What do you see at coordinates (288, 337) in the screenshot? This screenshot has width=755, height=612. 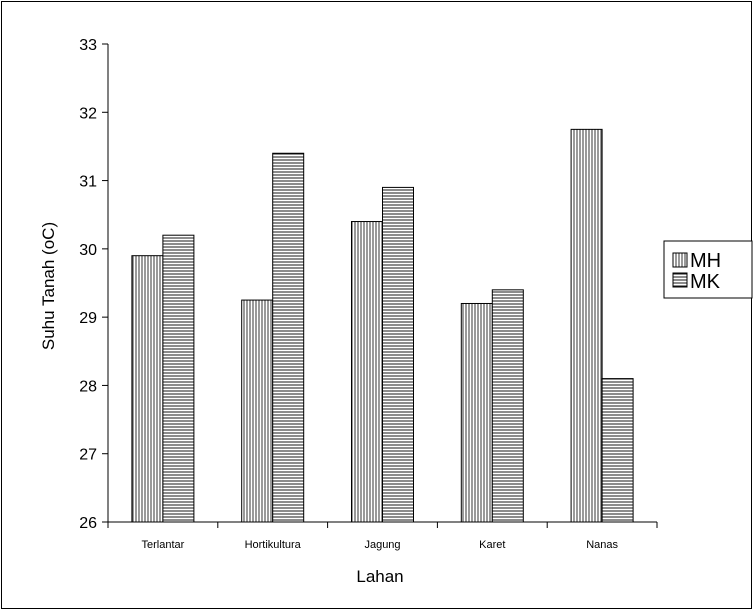 I see `bar-mk-hortikultura` at bounding box center [288, 337].